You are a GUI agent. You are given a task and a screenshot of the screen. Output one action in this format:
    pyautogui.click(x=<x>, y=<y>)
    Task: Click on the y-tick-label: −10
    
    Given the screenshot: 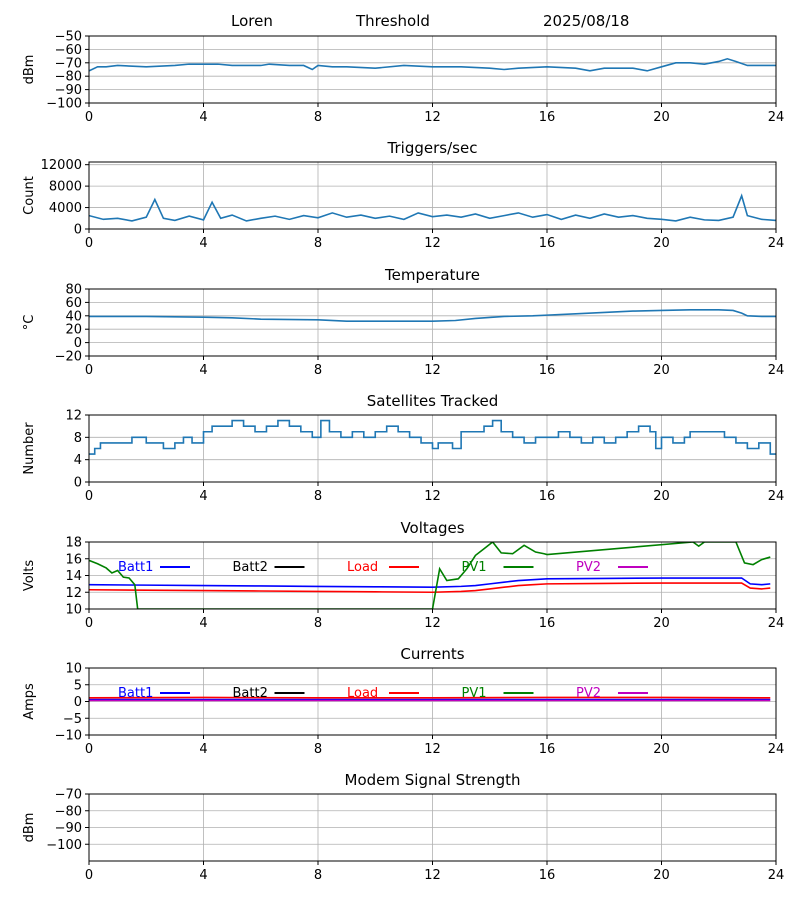 What is the action you would take?
    pyautogui.click(x=68, y=736)
    